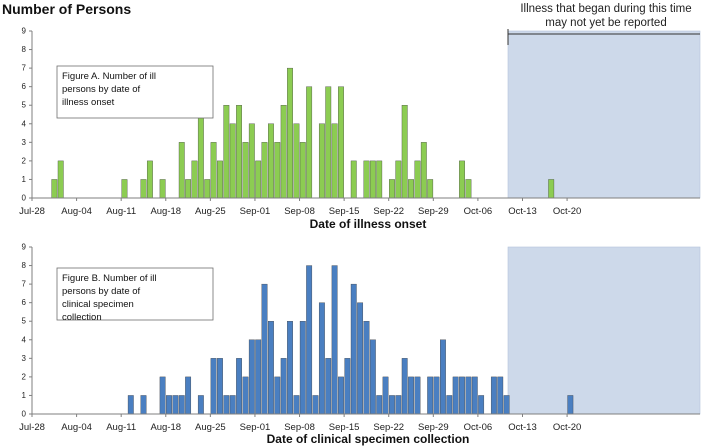 The height and width of the screenshot is (446, 703). What do you see at coordinates (165, 211) in the screenshot?
I see `panel-a-x-tick-label: Aug-18` at bounding box center [165, 211].